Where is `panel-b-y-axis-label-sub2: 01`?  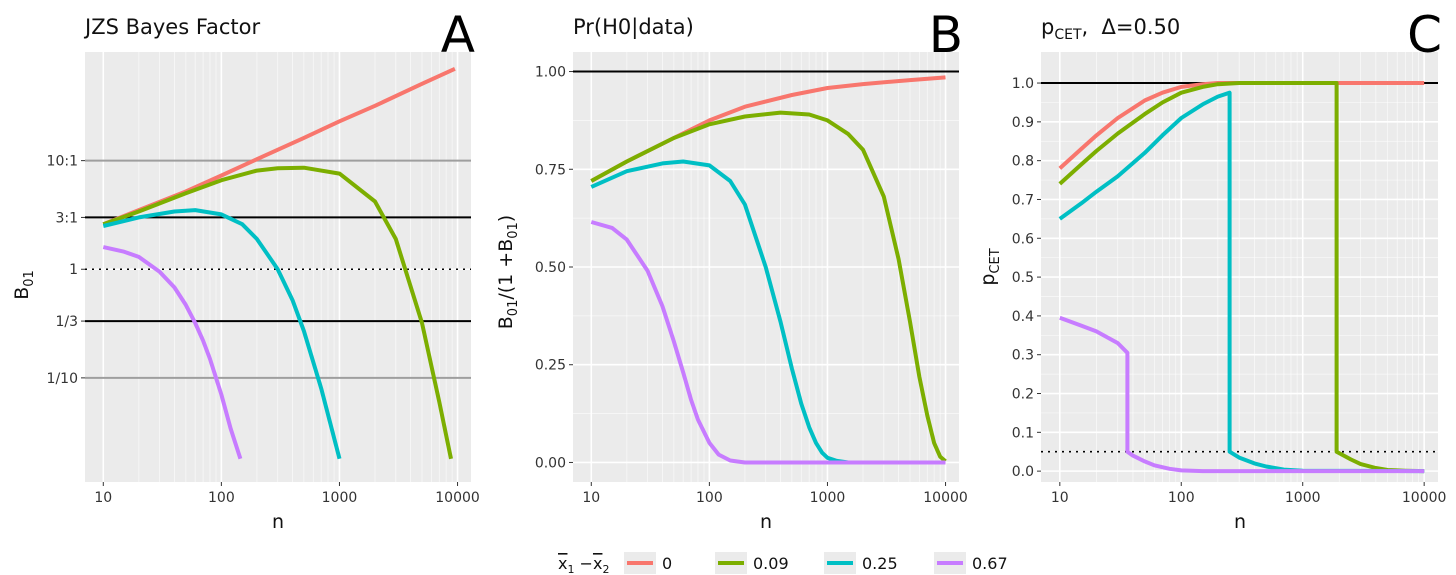 panel-b-y-axis-label-sub2: 01 is located at coordinates (513, 230).